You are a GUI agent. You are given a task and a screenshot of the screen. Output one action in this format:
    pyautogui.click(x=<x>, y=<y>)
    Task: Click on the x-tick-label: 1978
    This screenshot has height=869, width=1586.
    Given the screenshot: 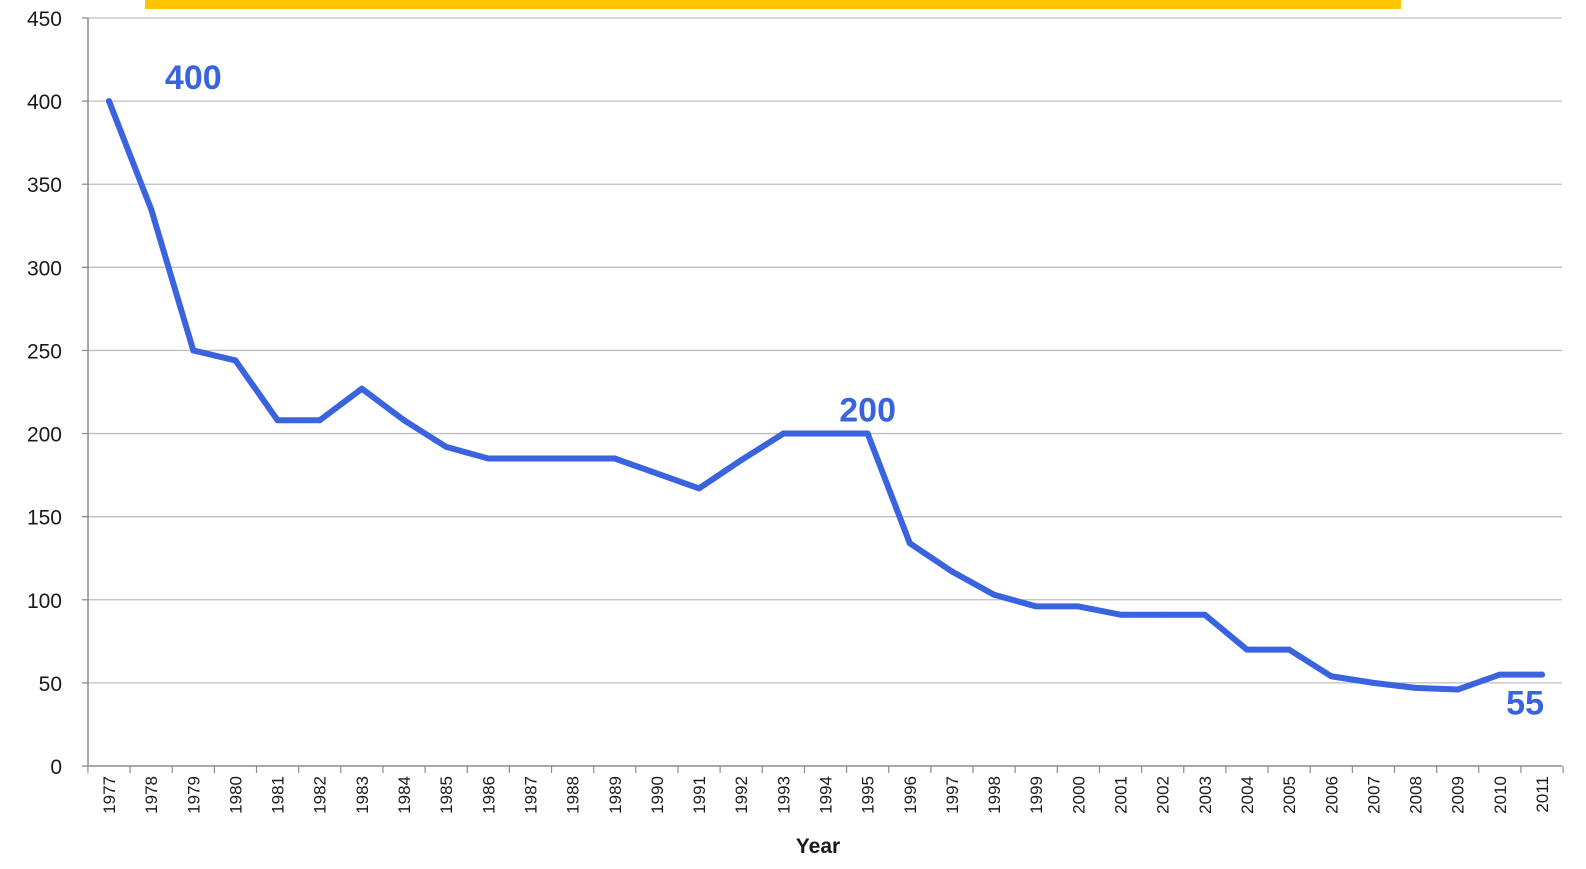 What is the action you would take?
    pyautogui.click(x=151, y=795)
    